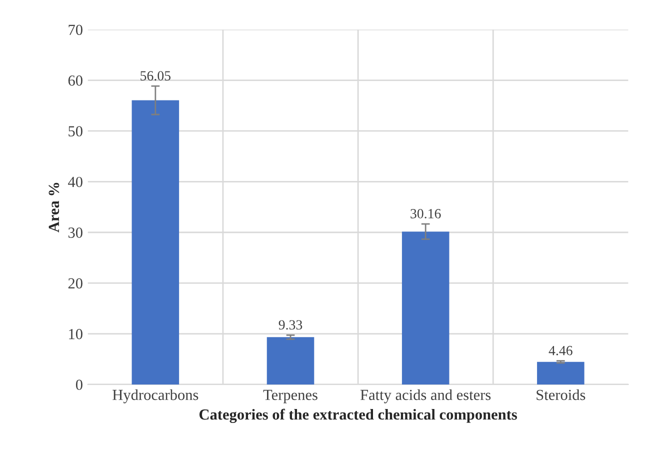 This screenshot has height=455, width=651. I want to click on x-tick-label: Fatty acids and esters, so click(425, 396).